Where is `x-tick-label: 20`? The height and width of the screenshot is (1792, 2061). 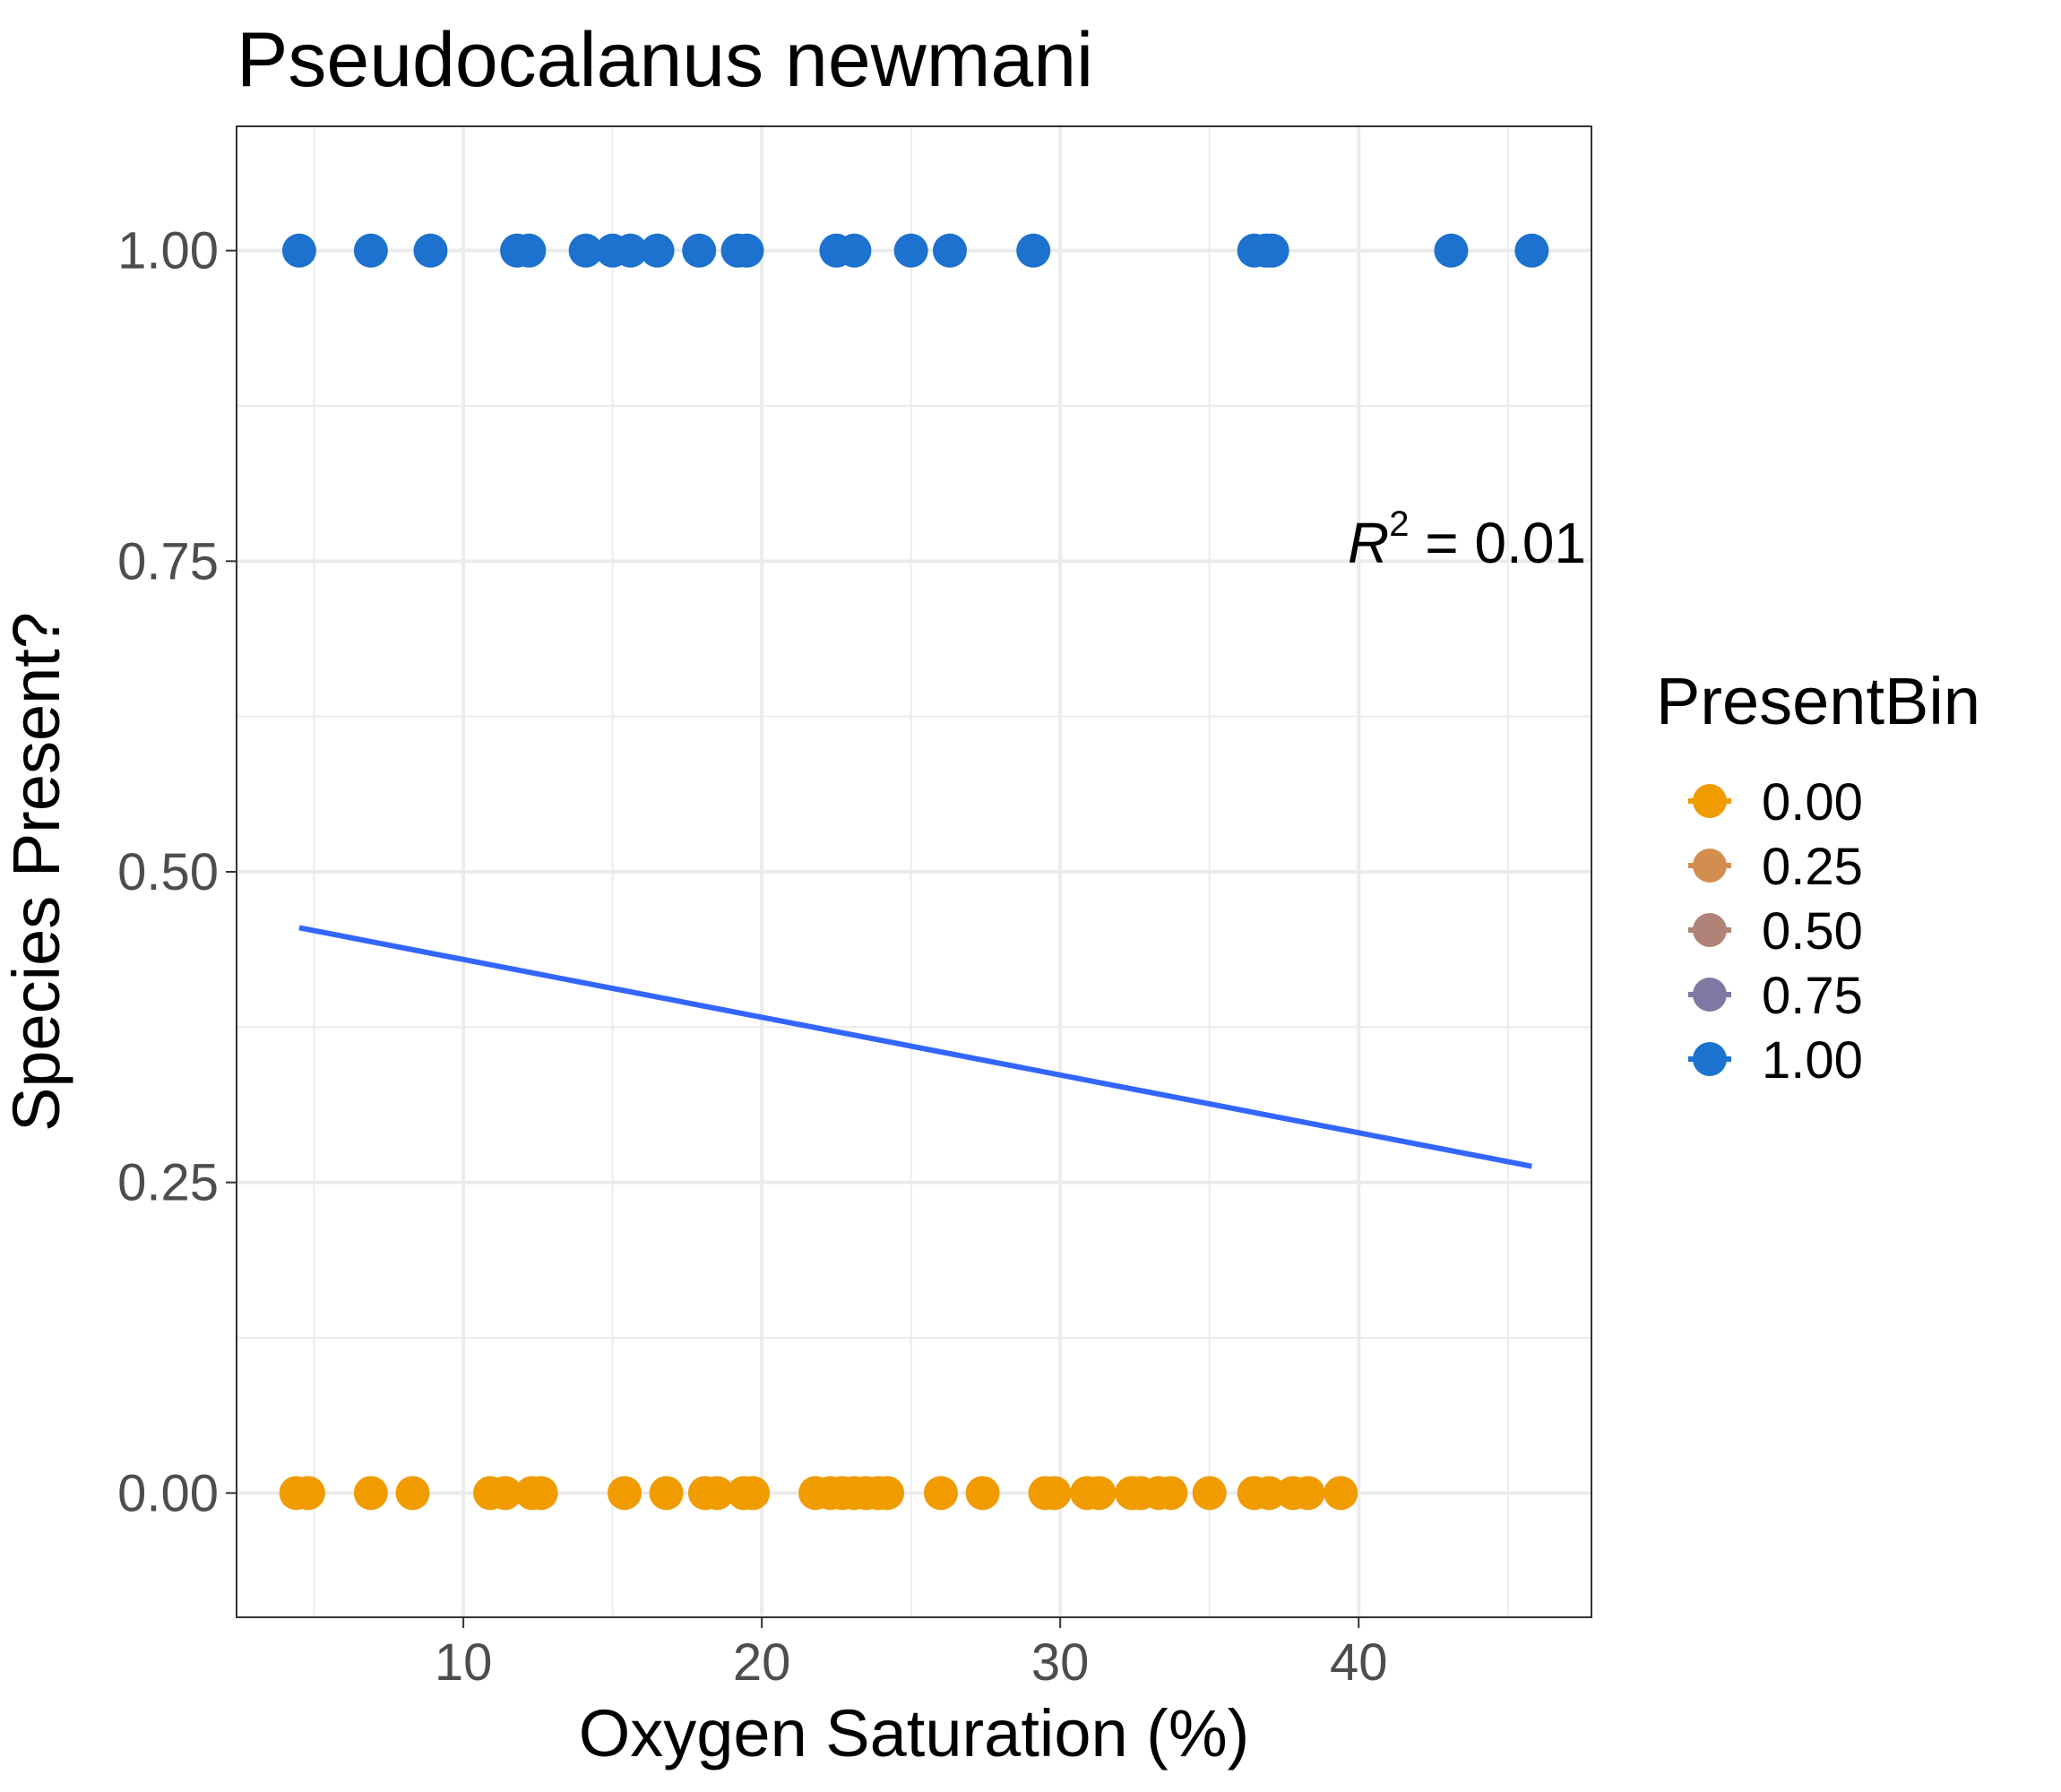 x-tick-label: 20 is located at coordinates (762, 1662).